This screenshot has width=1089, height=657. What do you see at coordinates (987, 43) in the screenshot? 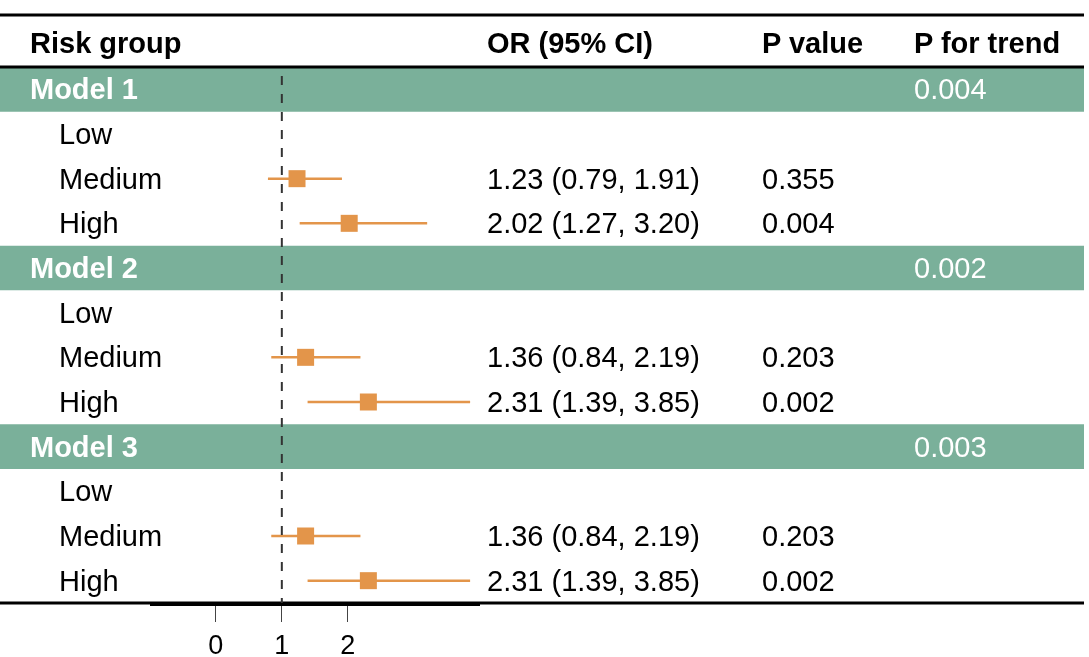
I see `text: P for trend` at bounding box center [987, 43].